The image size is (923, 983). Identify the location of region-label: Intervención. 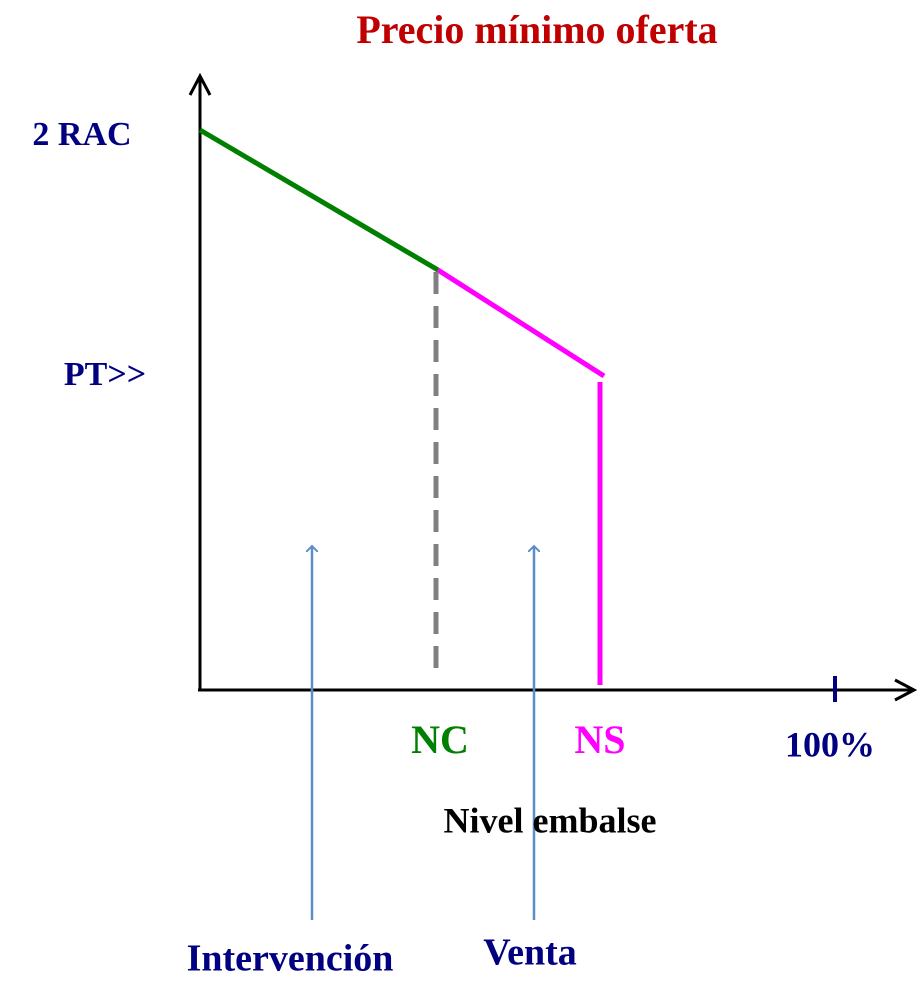
(290, 959).